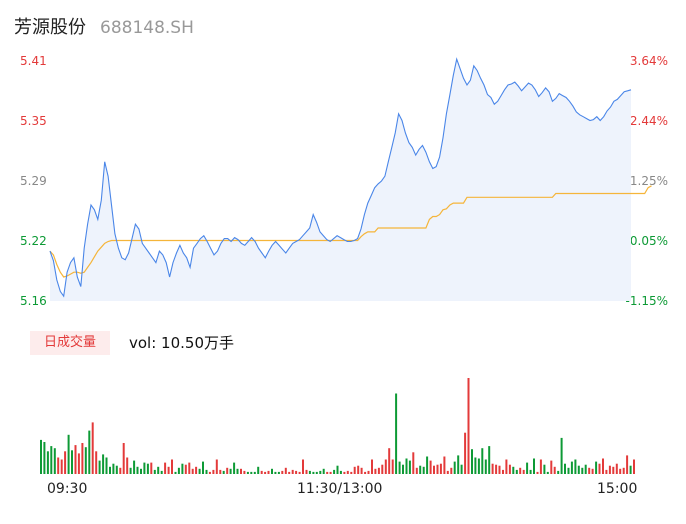  What do you see at coordinates (147, 28) in the screenshot?
I see `stock-code: 688148.SH` at bounding box center [147, 28].